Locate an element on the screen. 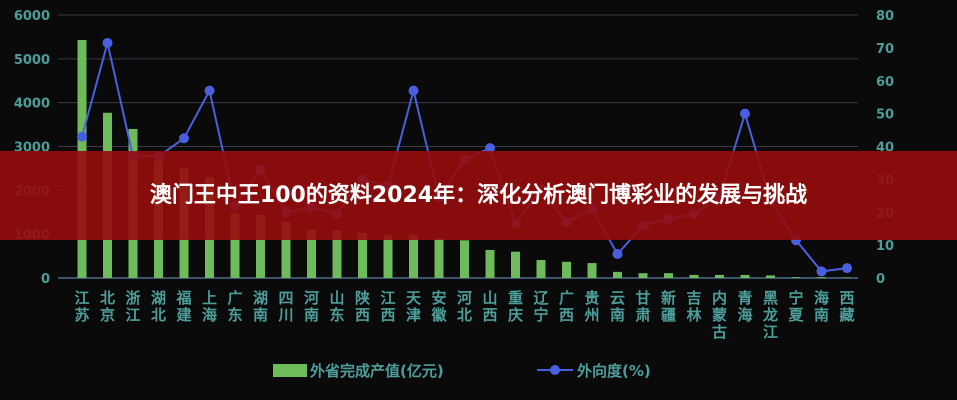 The image size is (957, 400). legend-bar-label: 外省完成产值(亿元) is located at coordinates (376, 371).